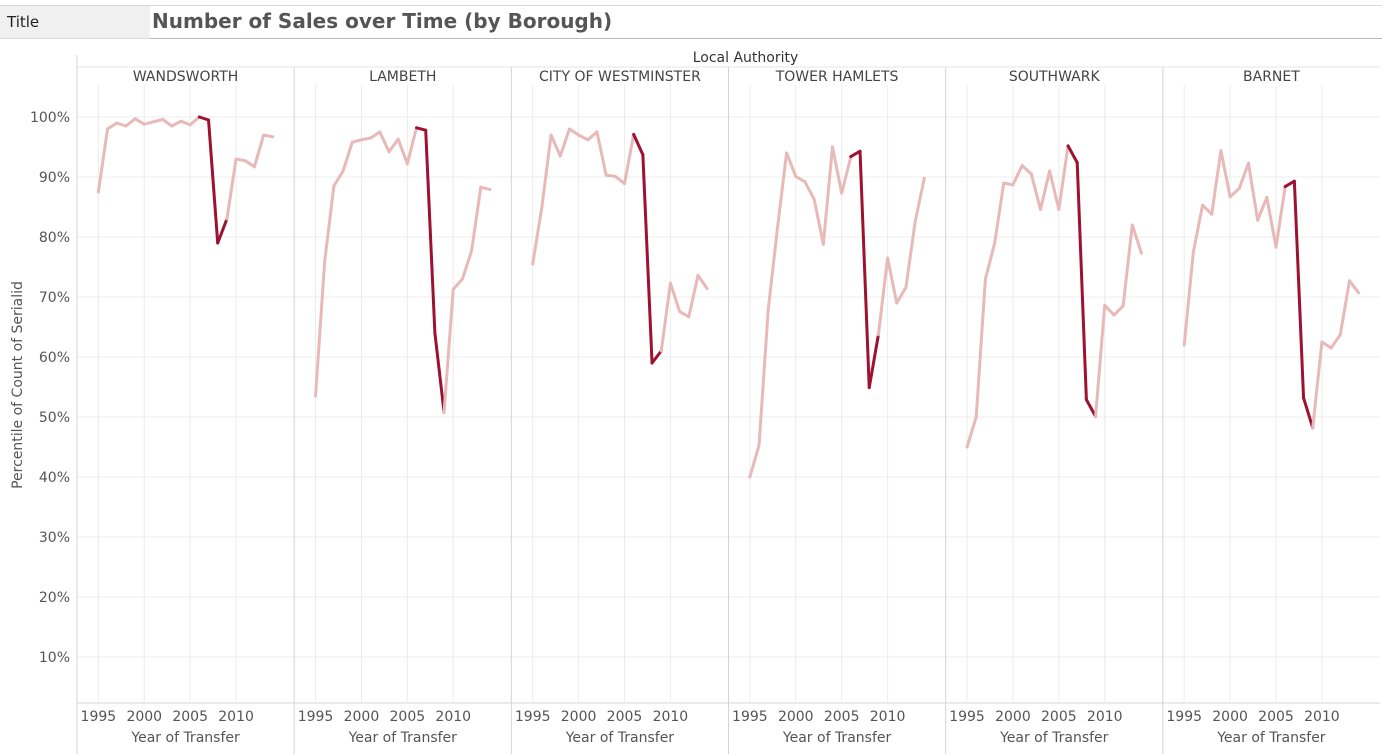 The height and width of the screenshot is (754, 1382). Describe the element at coordinates (54, 658) in the screenshot. I see `y-tick-label: 10%` at that location.